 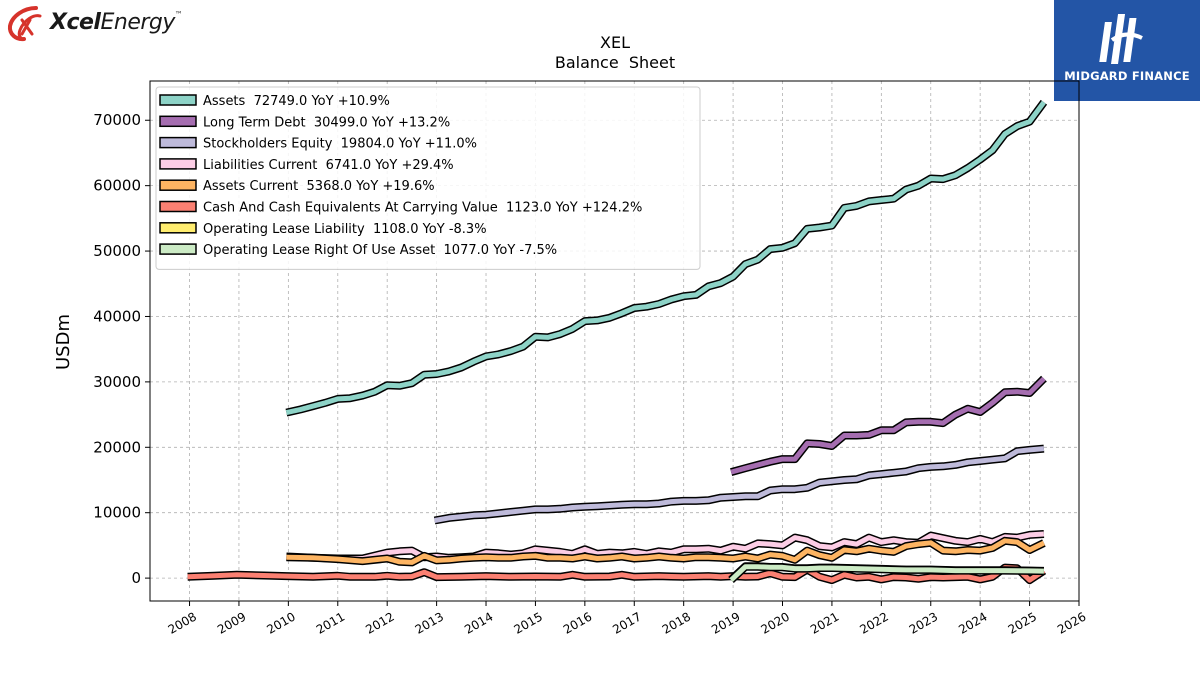 I want to click on x-tick-label-2019: 2019, so click(x=725, y=622).